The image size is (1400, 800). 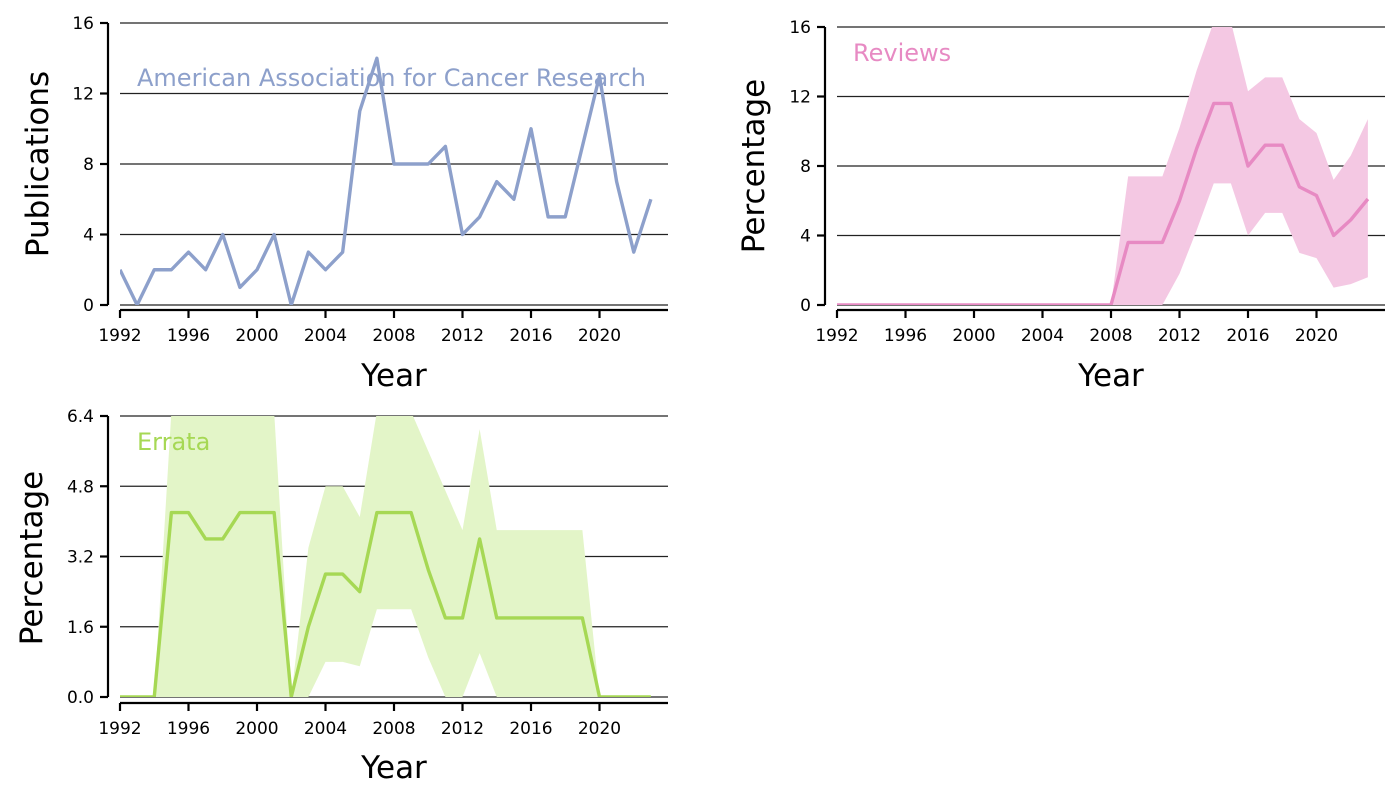 I want to click on y-tick-labels: 0.0 1.6 3.2 4.8 6.4, so click(x=80, y=557).